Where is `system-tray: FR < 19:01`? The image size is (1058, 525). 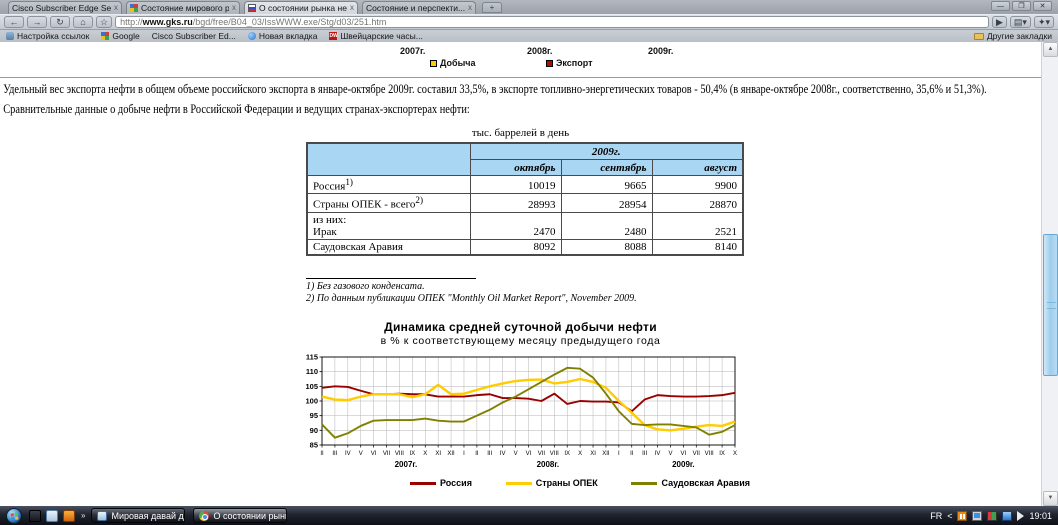 system-tray: FR < 19:01 is located at coordinates (994, 515).